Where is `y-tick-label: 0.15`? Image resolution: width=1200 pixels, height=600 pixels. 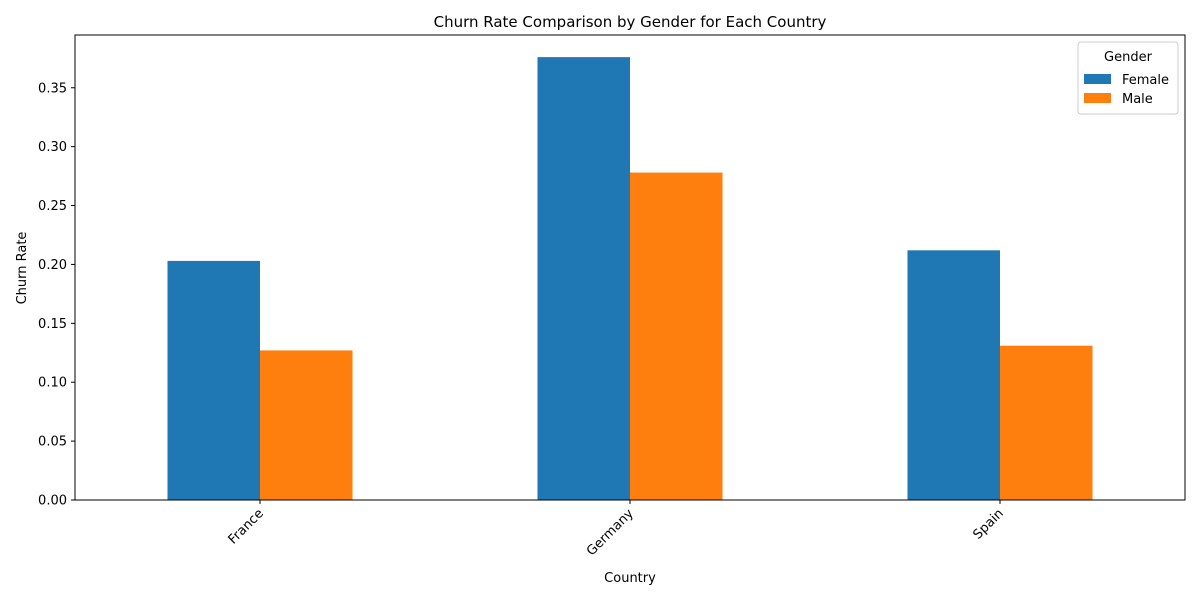
y-tick-label: 0.15 is located at coordinates (52, 324).